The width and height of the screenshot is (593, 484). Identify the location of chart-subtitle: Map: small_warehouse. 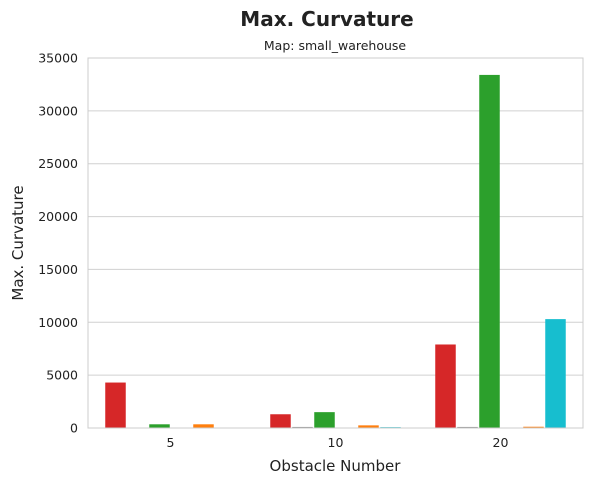
(335, 45).